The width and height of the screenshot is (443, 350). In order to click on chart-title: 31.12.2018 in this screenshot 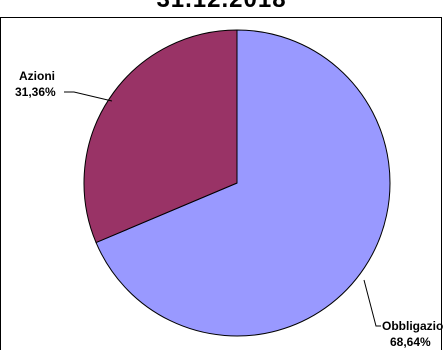, I will do `click(221, 8)`.